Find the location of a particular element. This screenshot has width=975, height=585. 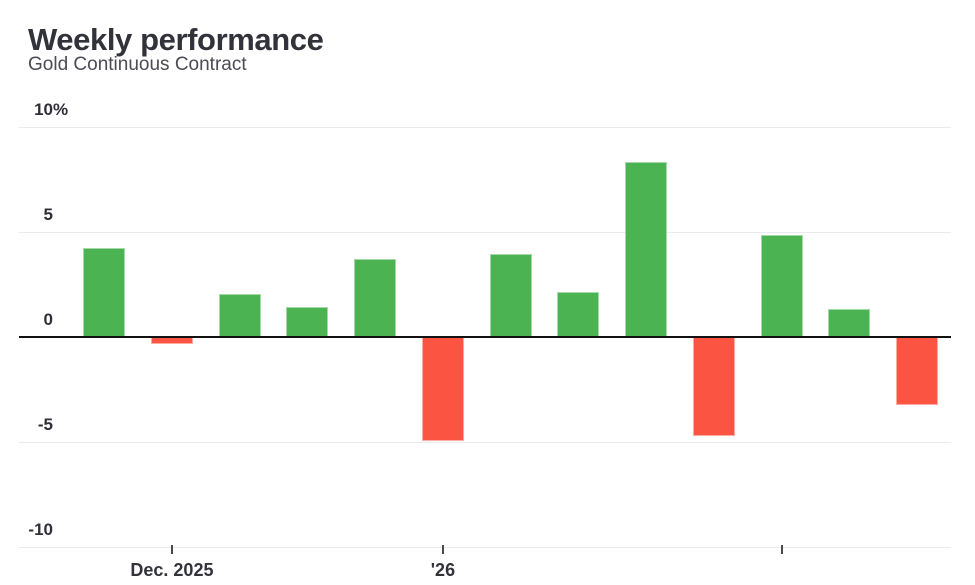

y-axis-label-10: 10% is located at coordinates (34, 109).